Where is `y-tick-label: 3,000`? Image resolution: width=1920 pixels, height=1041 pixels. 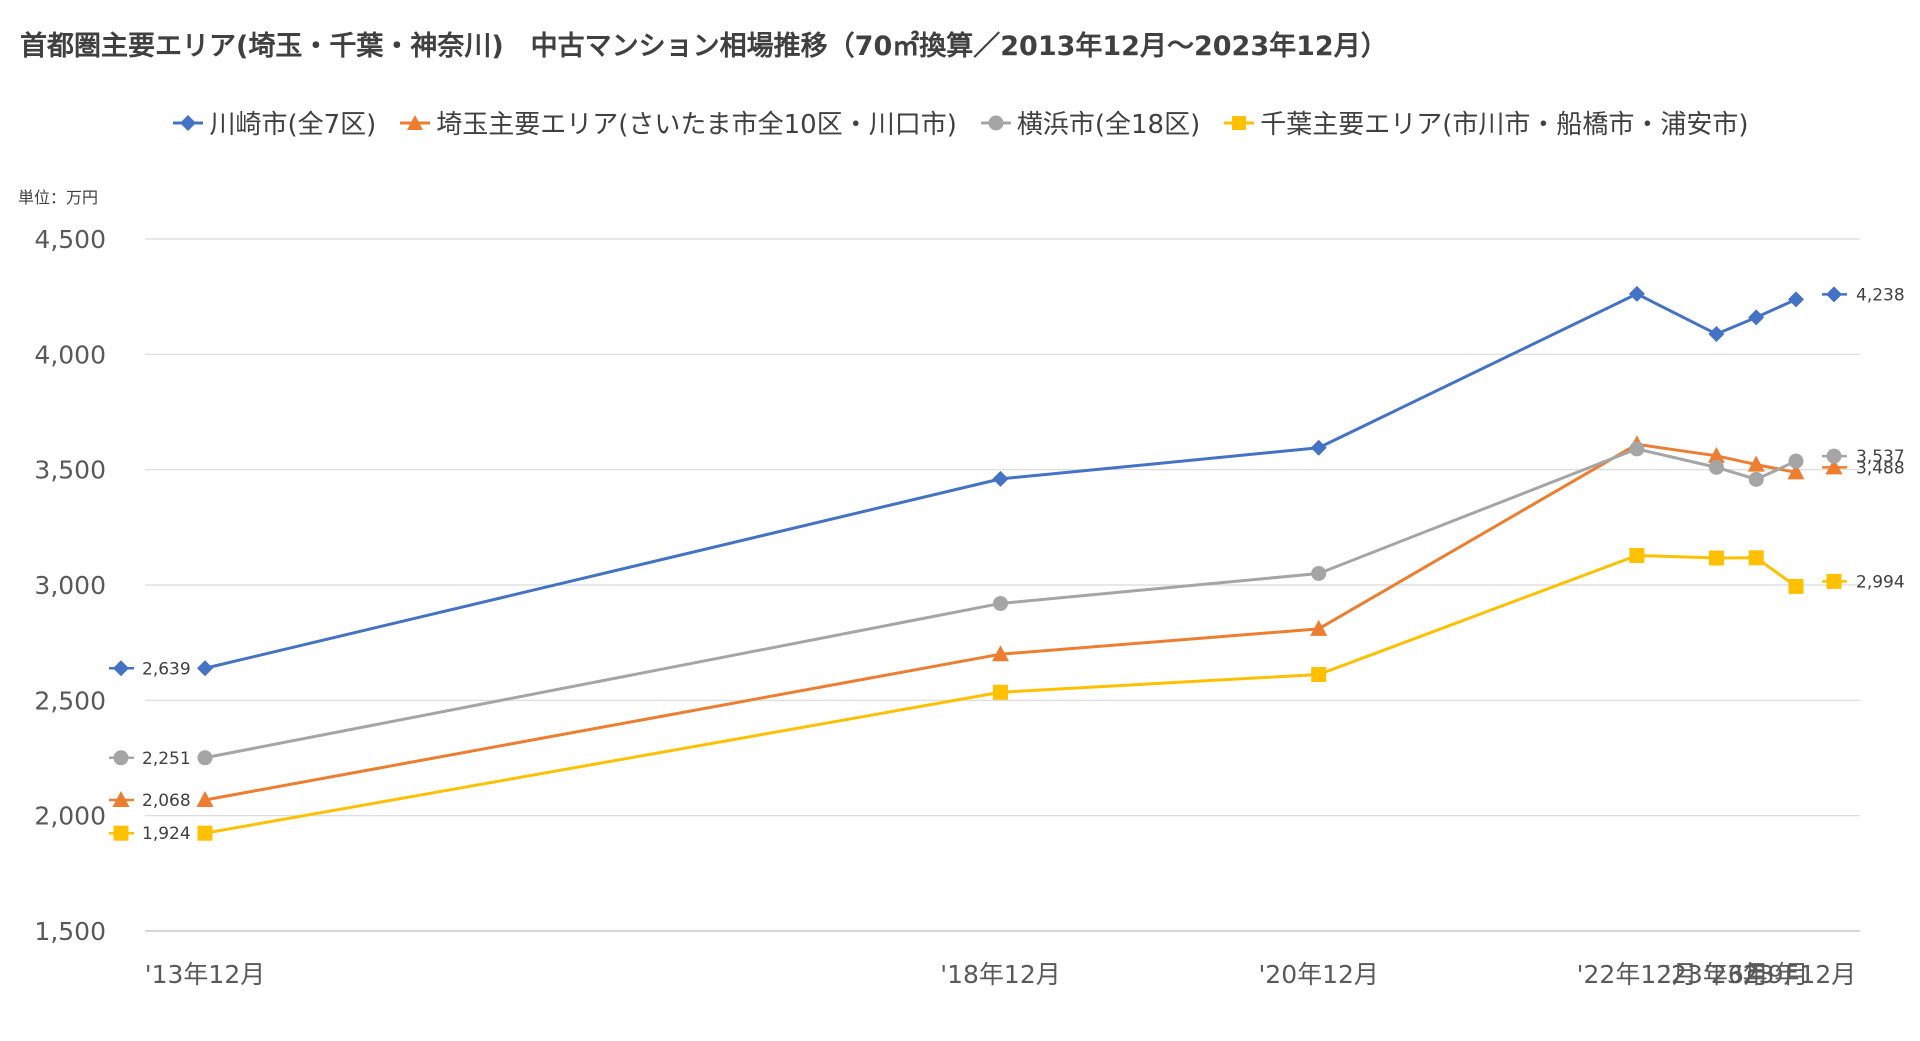 y-tick-label: 3,000 is located at coordinates (70, 585).